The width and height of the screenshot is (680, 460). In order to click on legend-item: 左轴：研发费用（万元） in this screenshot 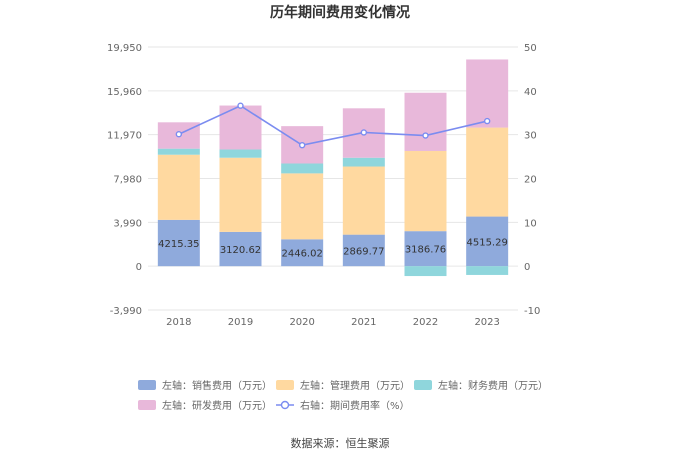, I will do `click(205, 405)`.